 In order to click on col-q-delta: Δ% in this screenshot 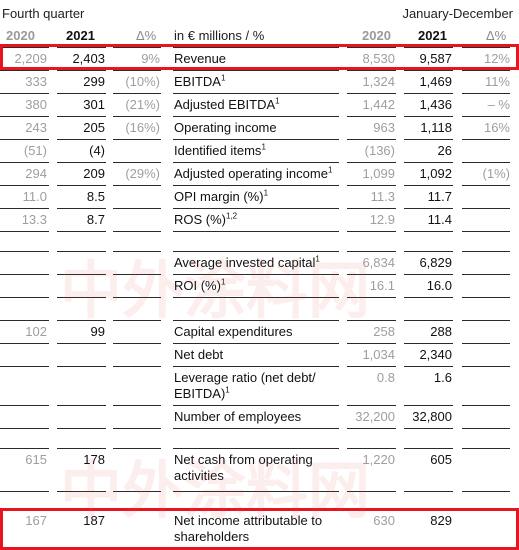, I will do `click(146, 35)`.